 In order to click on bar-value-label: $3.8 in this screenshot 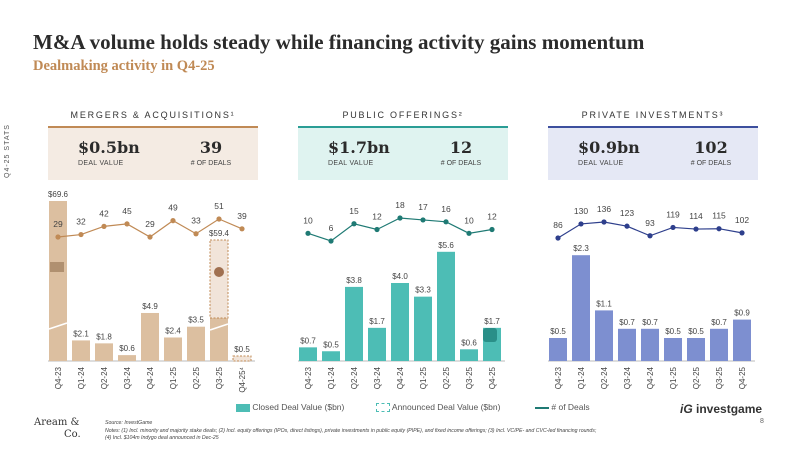, I will do `click(354, 280)`.